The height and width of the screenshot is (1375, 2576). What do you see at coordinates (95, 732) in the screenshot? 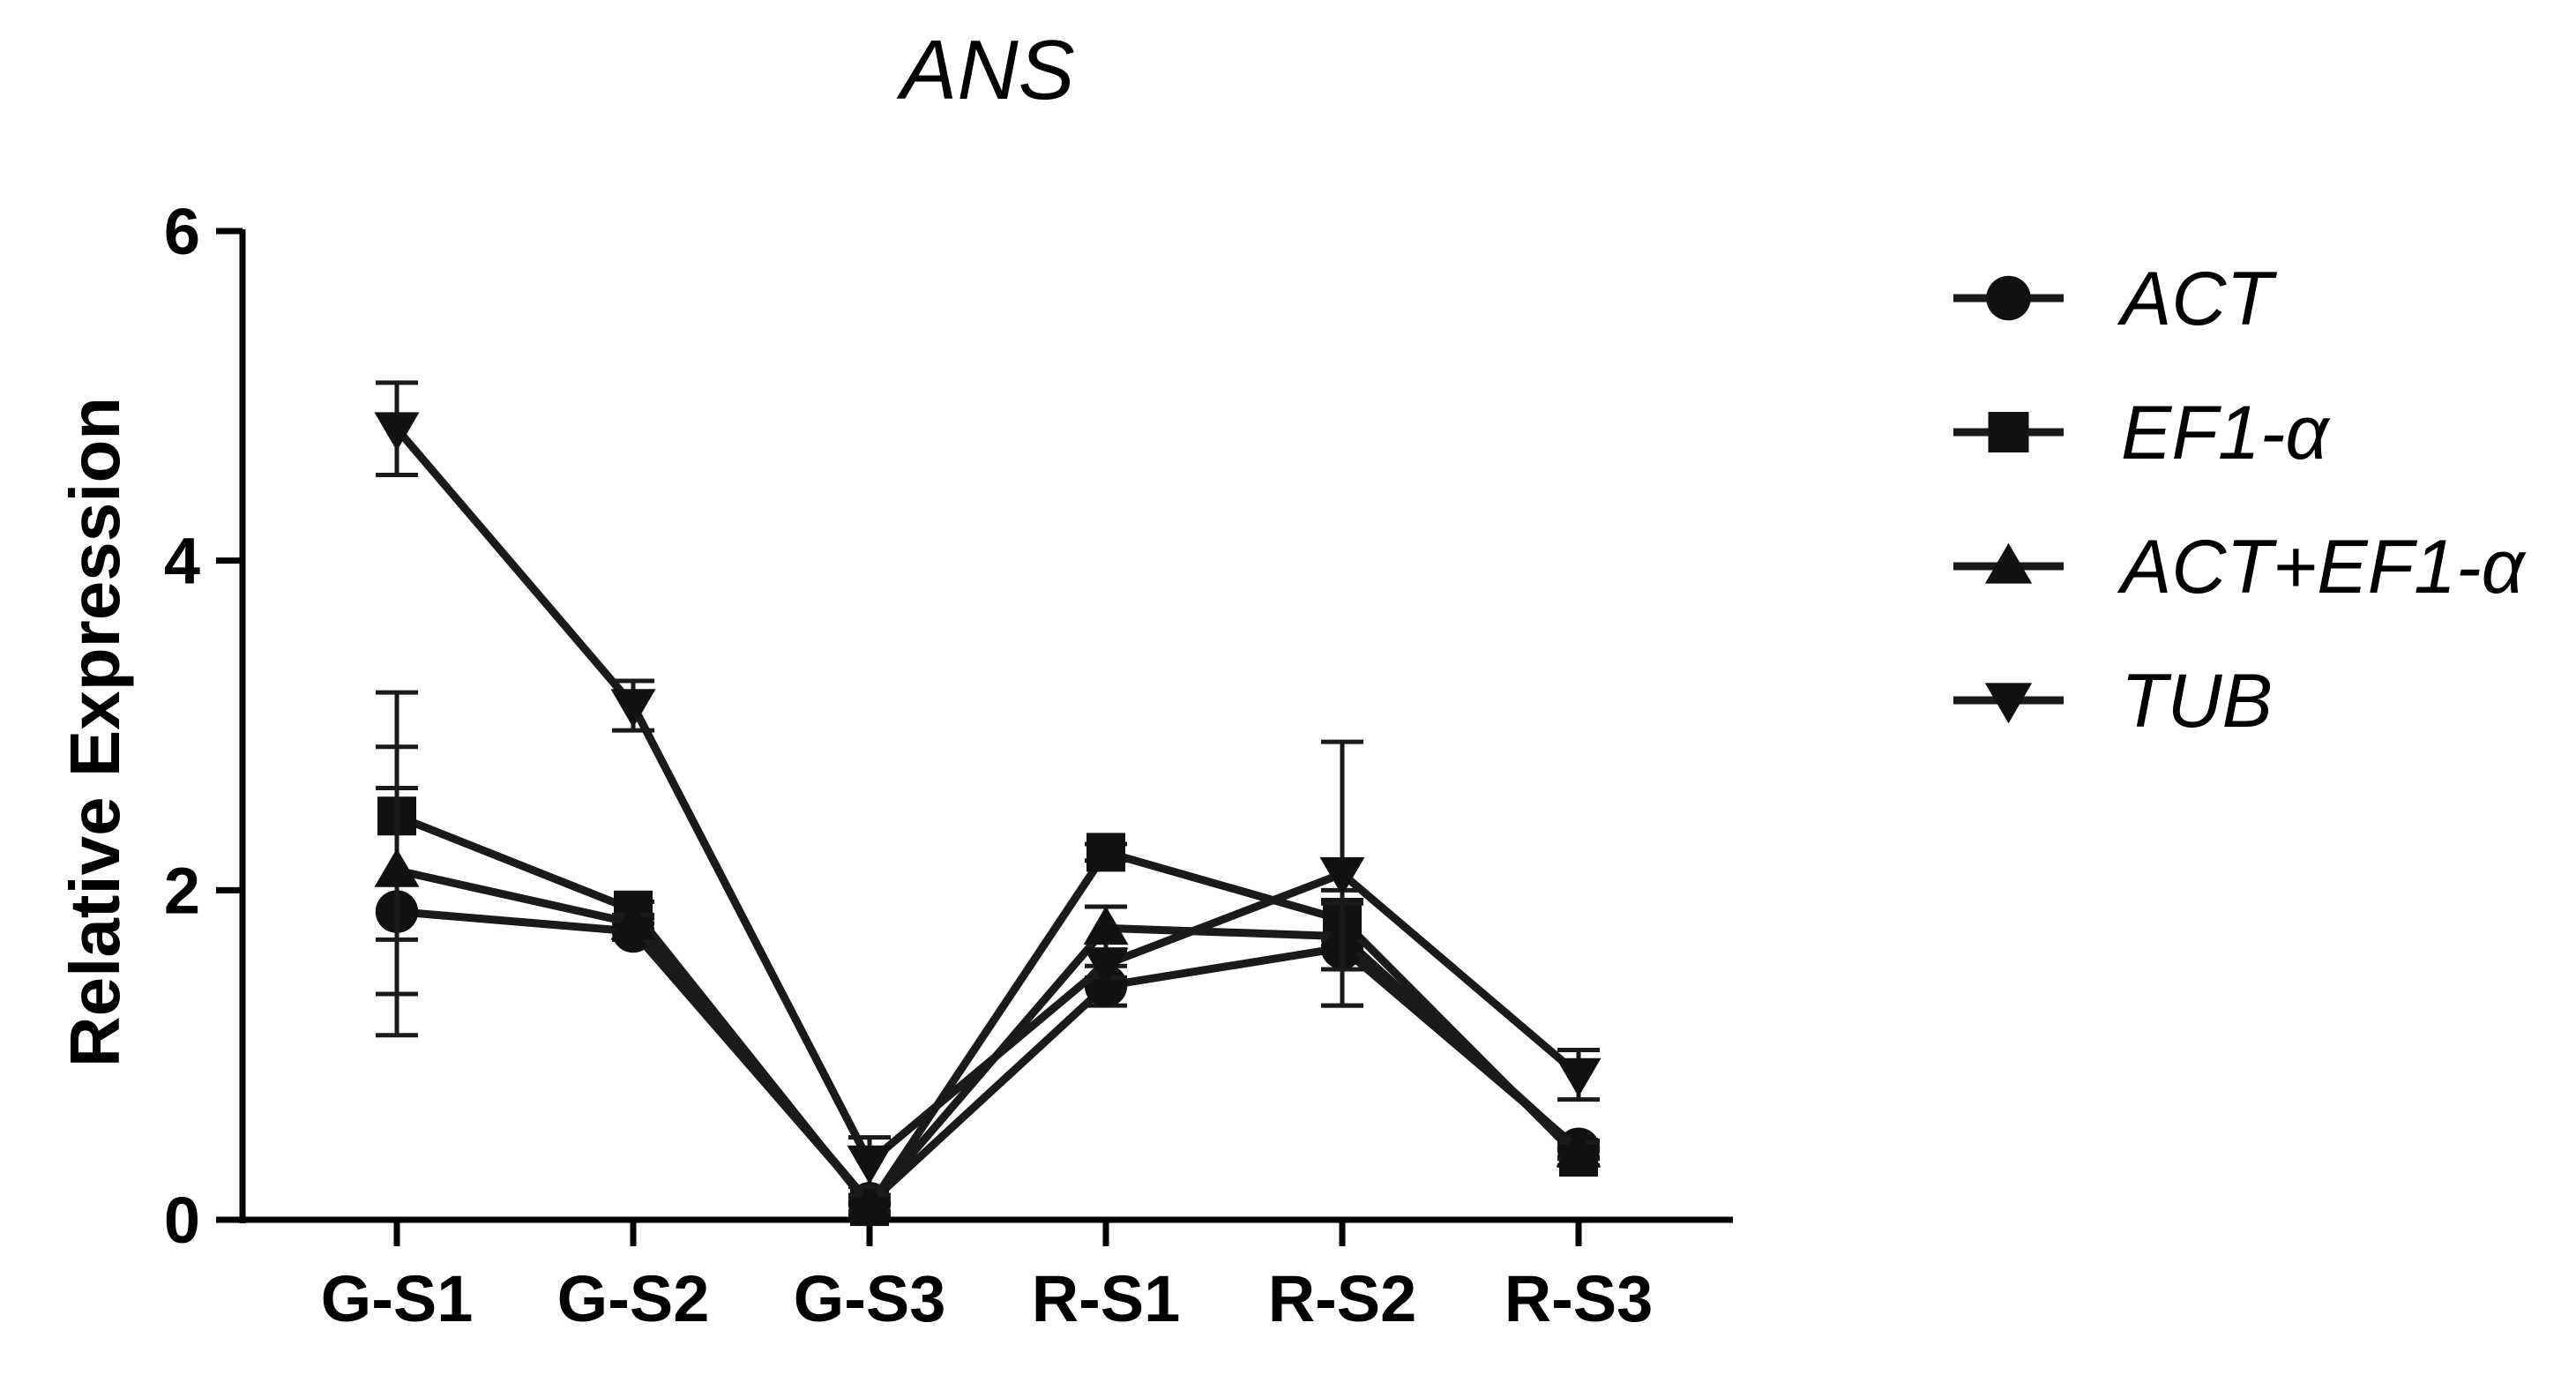
I see `y-axis-label: Relative Expression` at bounding box center [95, 732].